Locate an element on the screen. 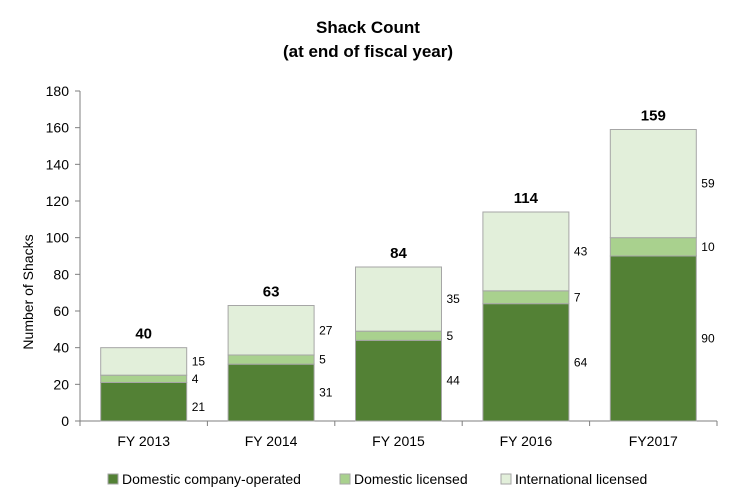 Image resolution: width=732 pixels, height=500 pixels. x-tick-label: FY 2016 is located at coordinates (526, 441).